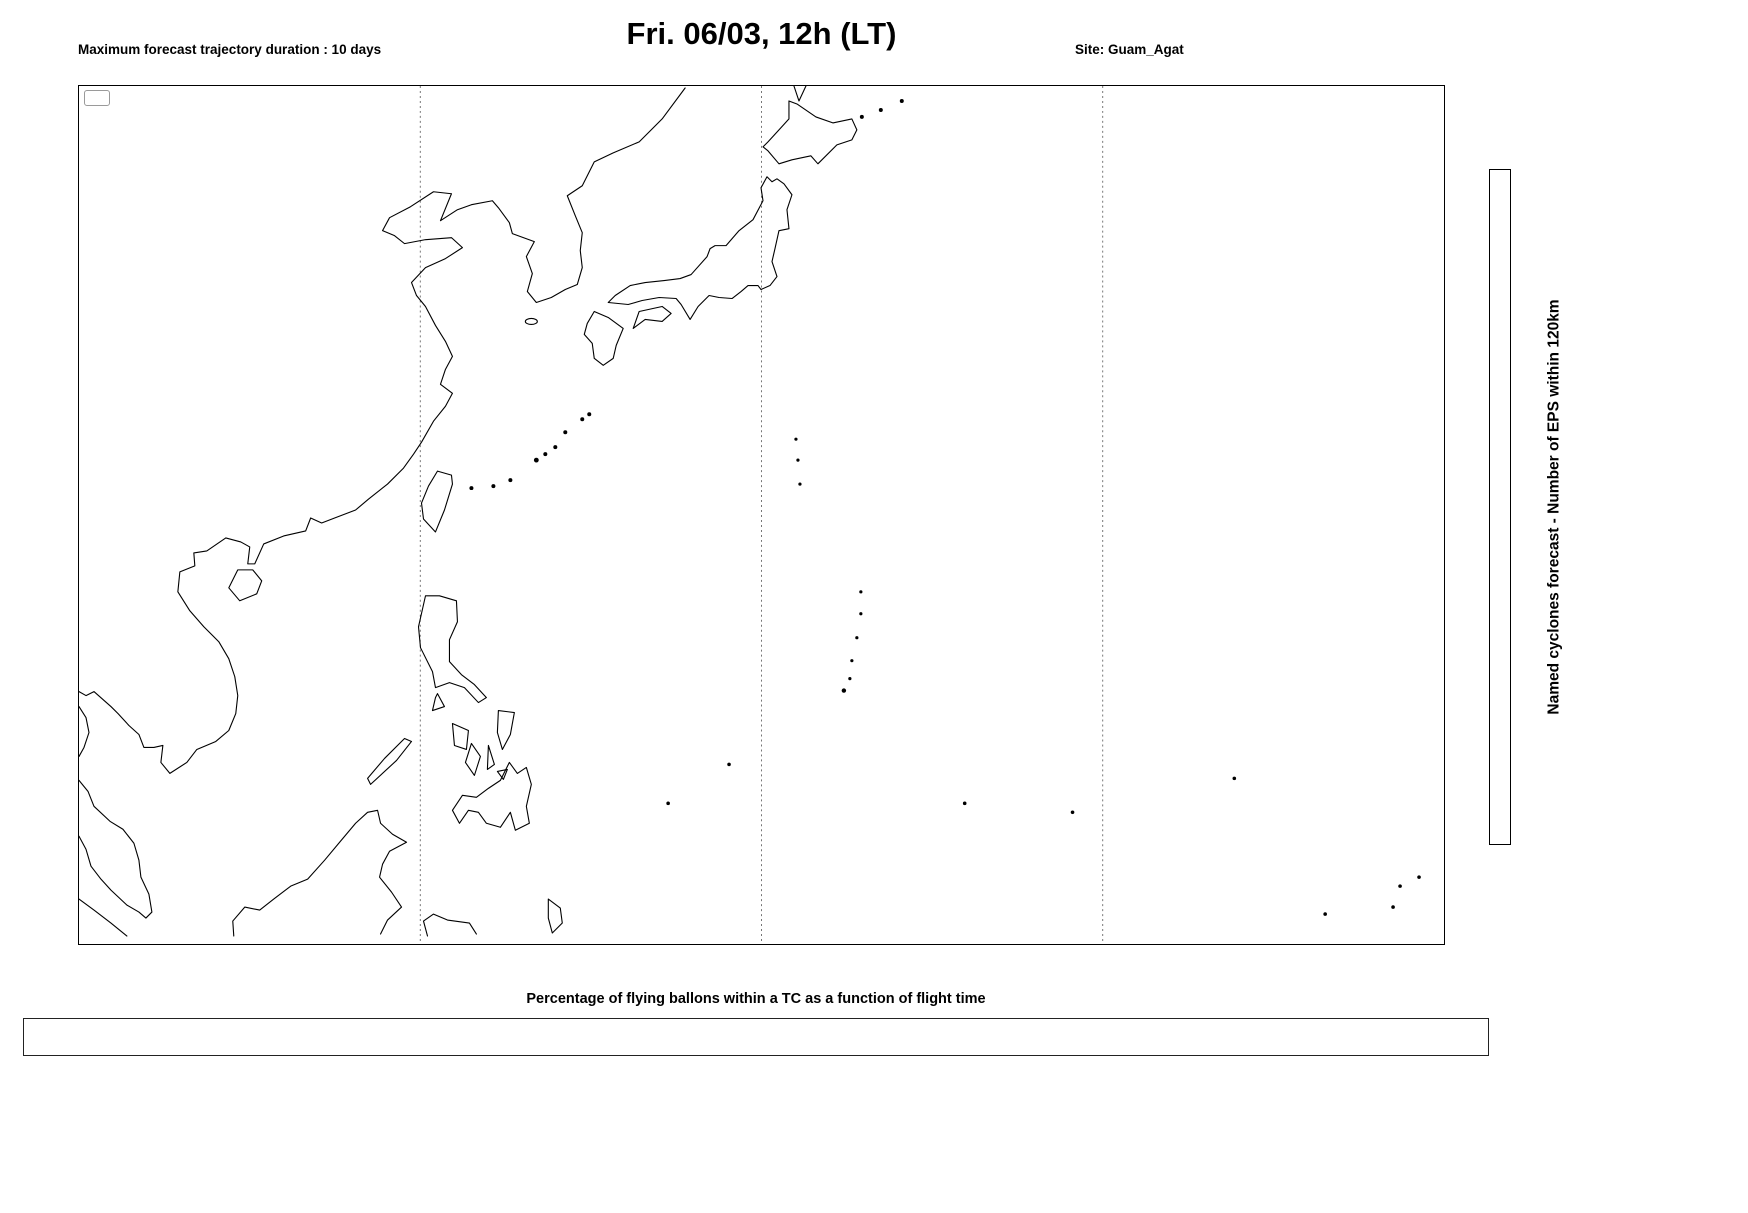 The height and width of the screenshot is (1213, 1748). I want to click on coastline-sakhalin-tip, so click(800, 94).